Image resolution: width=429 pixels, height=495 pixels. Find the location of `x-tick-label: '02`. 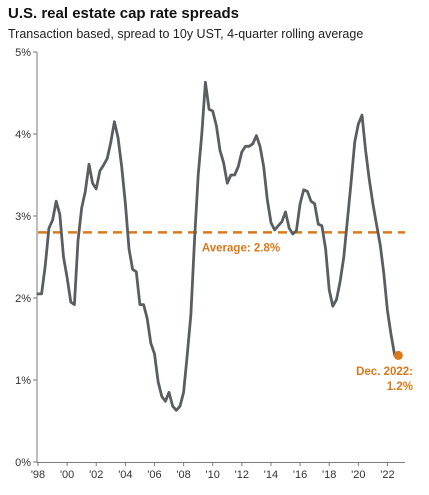

x-tick-label: '02 is located at coordinates (96, 475).